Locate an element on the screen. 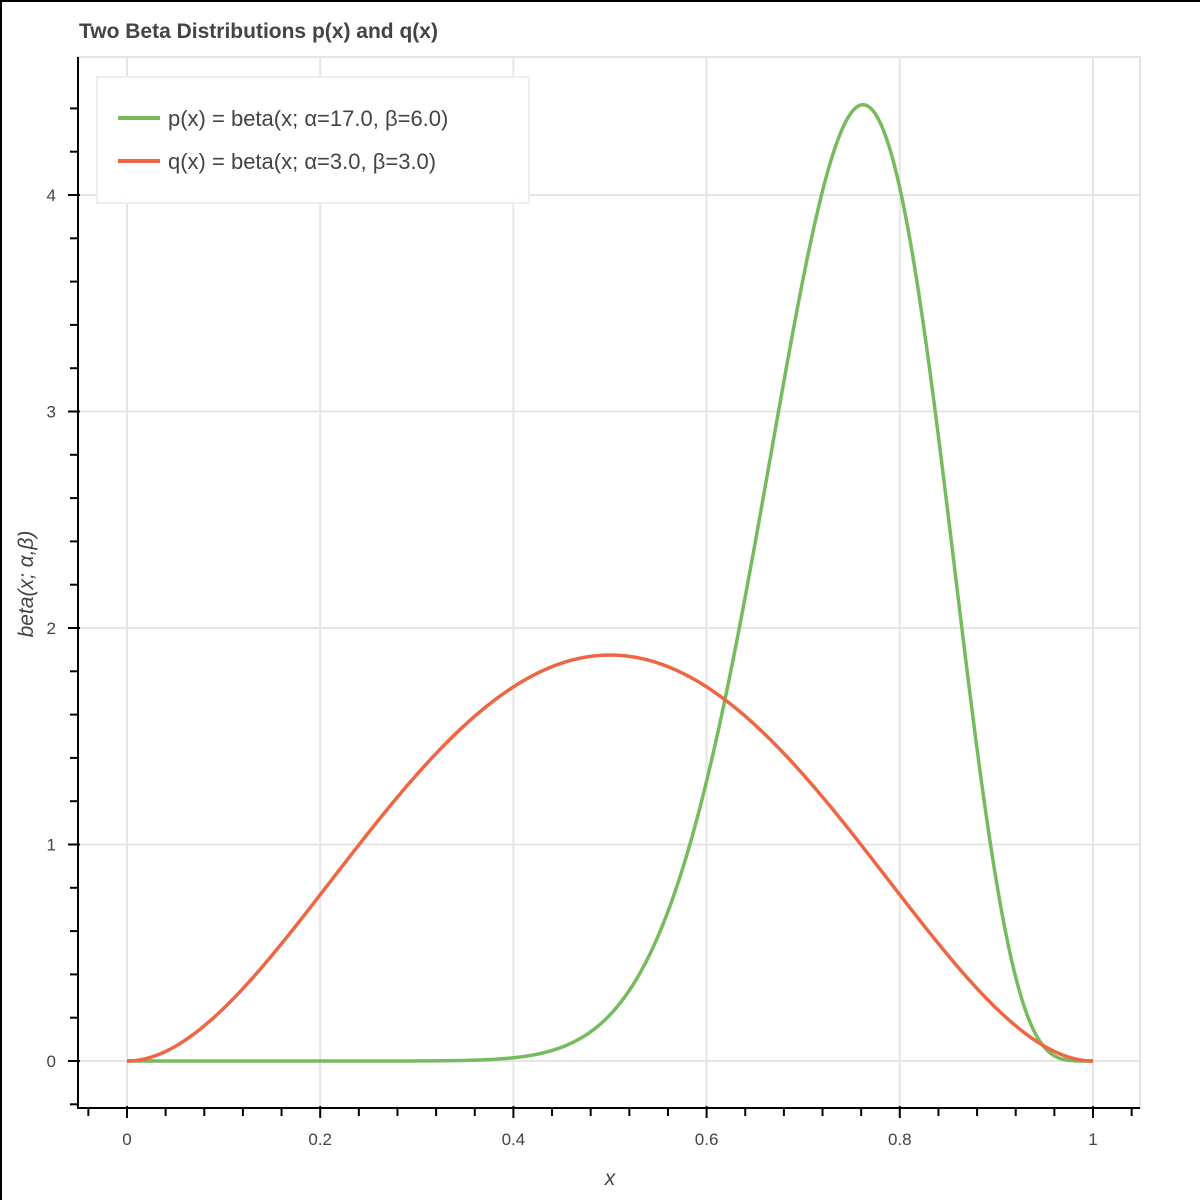  x-tick-label: 1 is located at coordinates (1092, 1139).